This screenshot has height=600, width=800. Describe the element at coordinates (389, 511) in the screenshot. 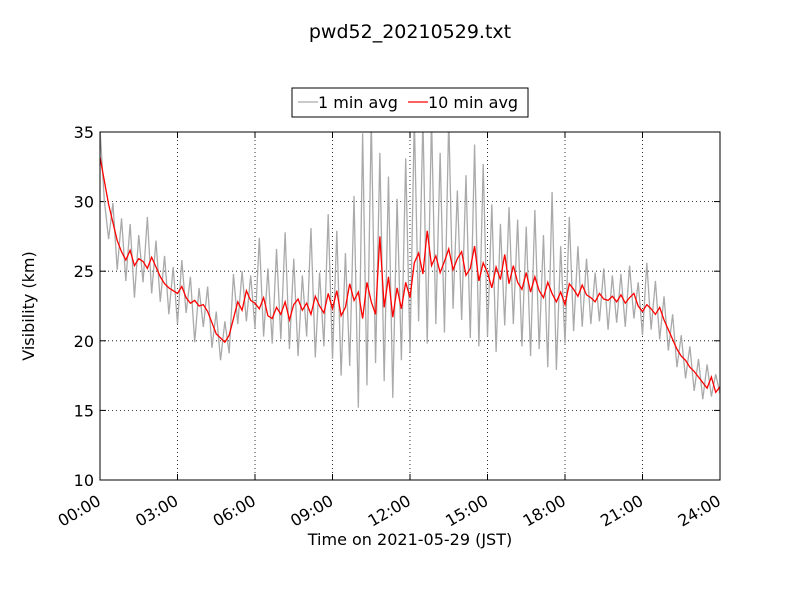

I see `x-tick-label: 12:00` at that location.